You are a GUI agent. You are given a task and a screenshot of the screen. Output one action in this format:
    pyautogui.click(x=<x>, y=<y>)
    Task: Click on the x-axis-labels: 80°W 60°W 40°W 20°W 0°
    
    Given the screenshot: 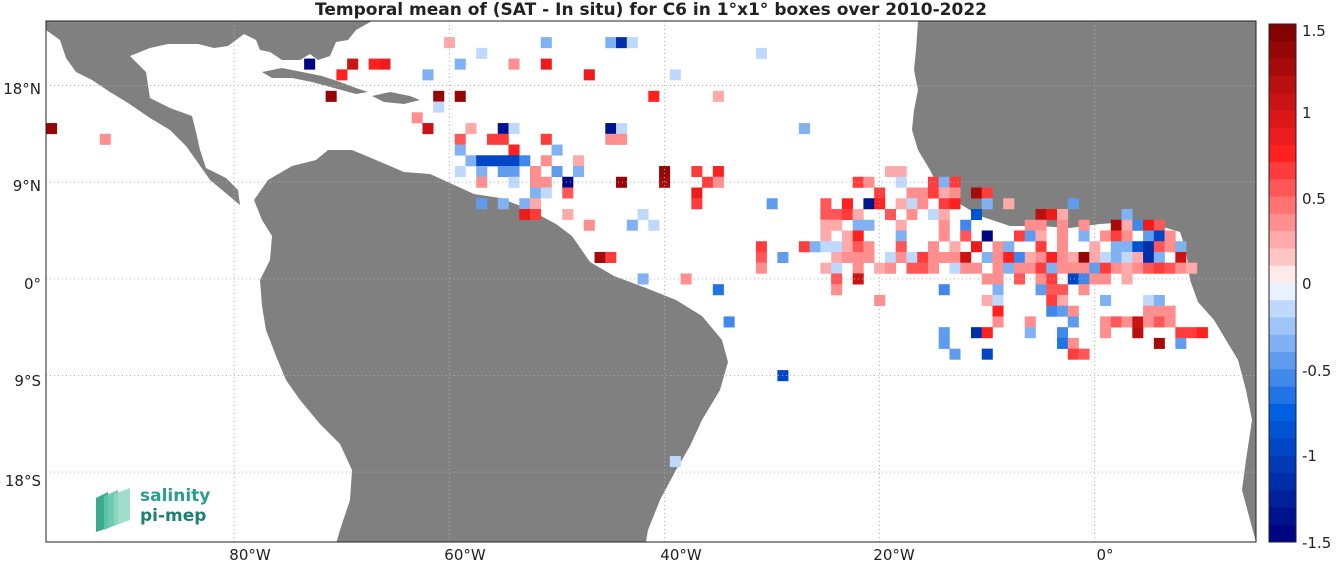 What is the action you would take?
    pyautogui.click(x=671, y=555)
    